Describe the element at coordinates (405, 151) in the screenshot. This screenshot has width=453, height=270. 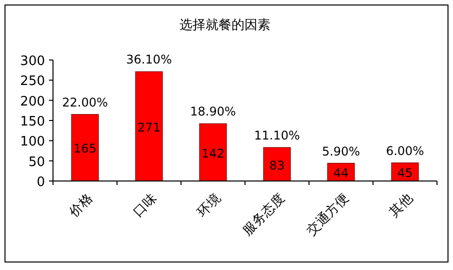
I see `annotation: 6.00%` at that location.